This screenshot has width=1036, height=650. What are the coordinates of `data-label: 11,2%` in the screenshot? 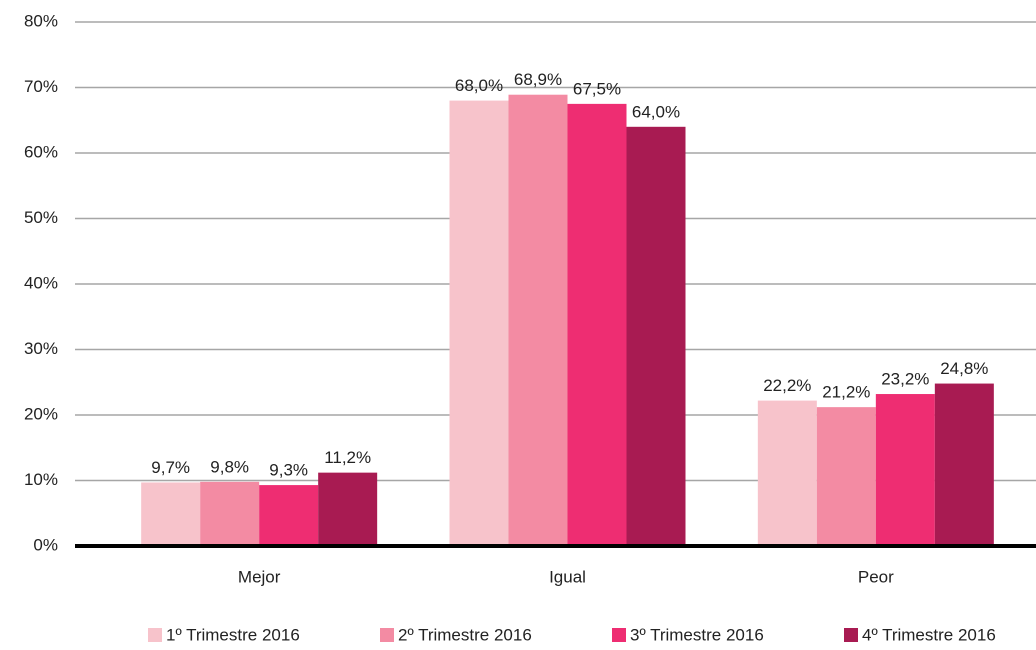 It's located at (347, 457).